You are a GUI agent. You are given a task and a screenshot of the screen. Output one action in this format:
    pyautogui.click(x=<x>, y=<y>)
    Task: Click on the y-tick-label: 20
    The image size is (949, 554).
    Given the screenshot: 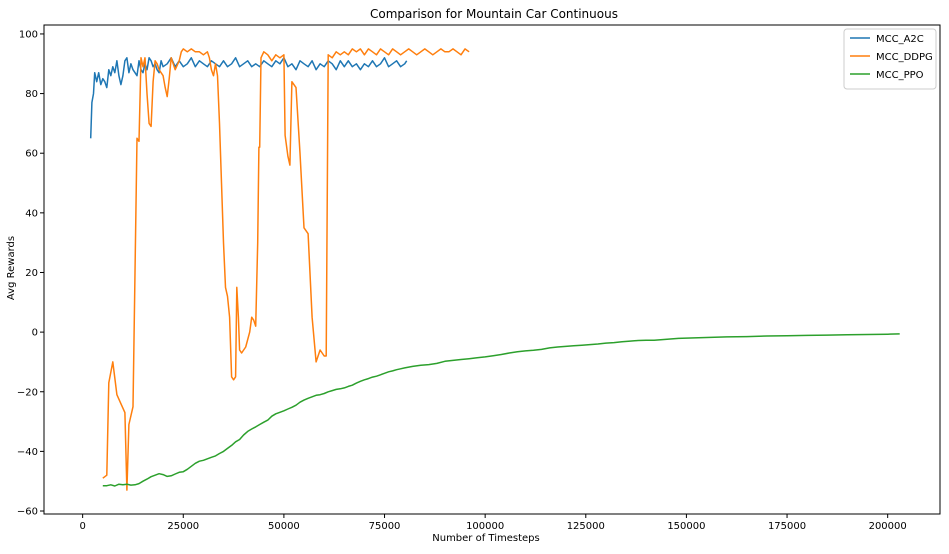 What is the action you would take?
    pyautogui.click(x=31, y=273)
    